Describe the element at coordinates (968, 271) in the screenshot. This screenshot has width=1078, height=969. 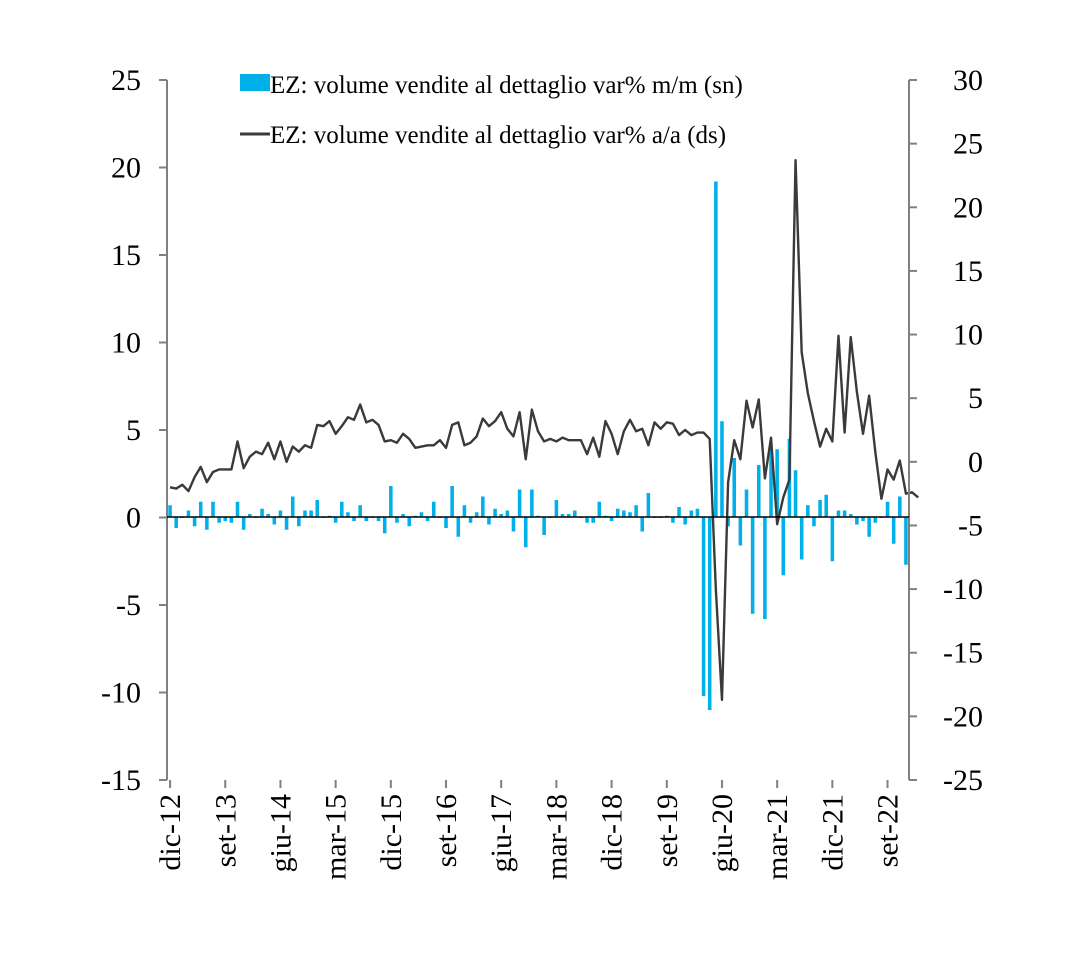
I see `right-tick-label: 15` at that location.